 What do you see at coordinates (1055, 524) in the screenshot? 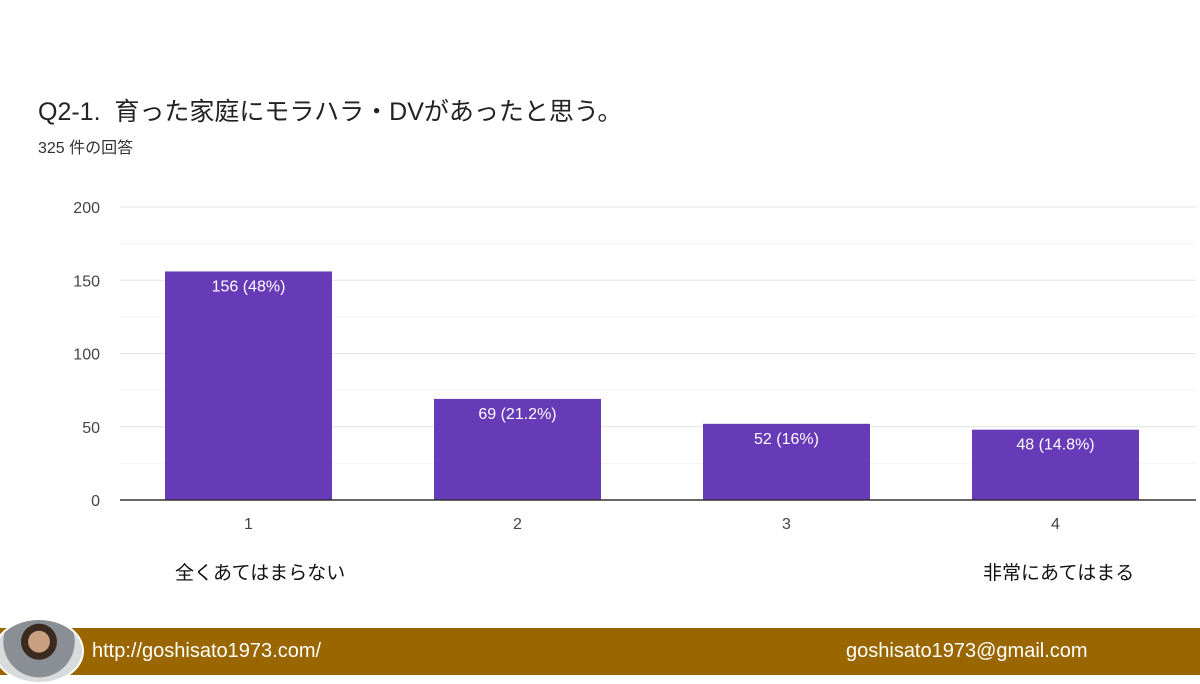
I see `x-tick-label: 4` at bounding box center [1055, 524].